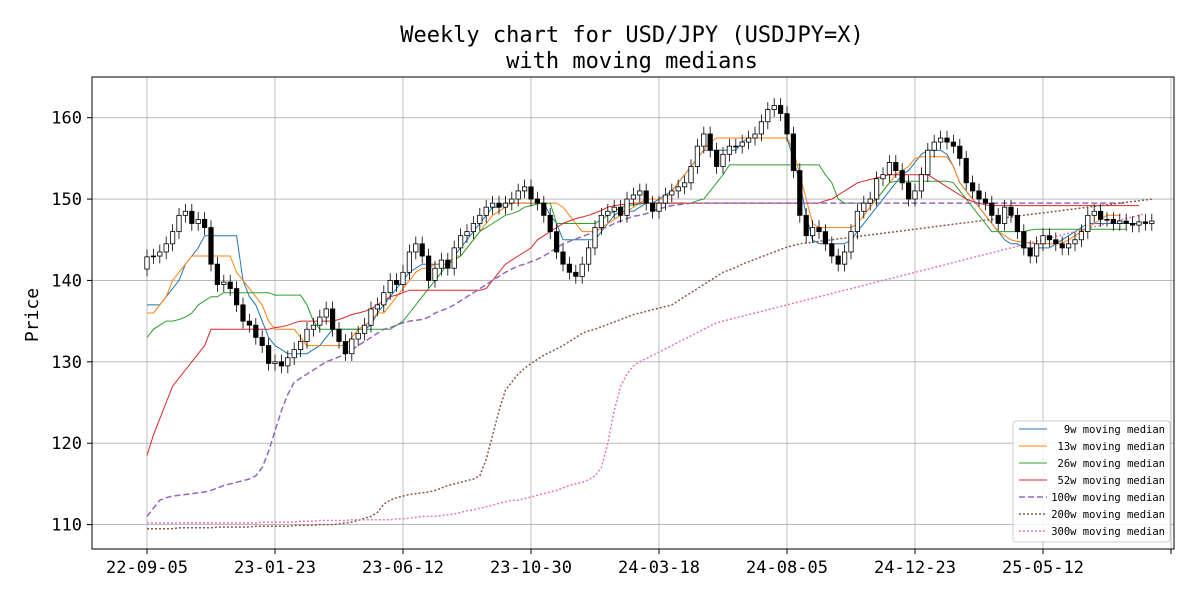 The height and width of the screenshot is (600, 1200). Describe the element at coordinates (915, 568) in the screenshot. I see `x-tick-label: 24-12-23` at that location.